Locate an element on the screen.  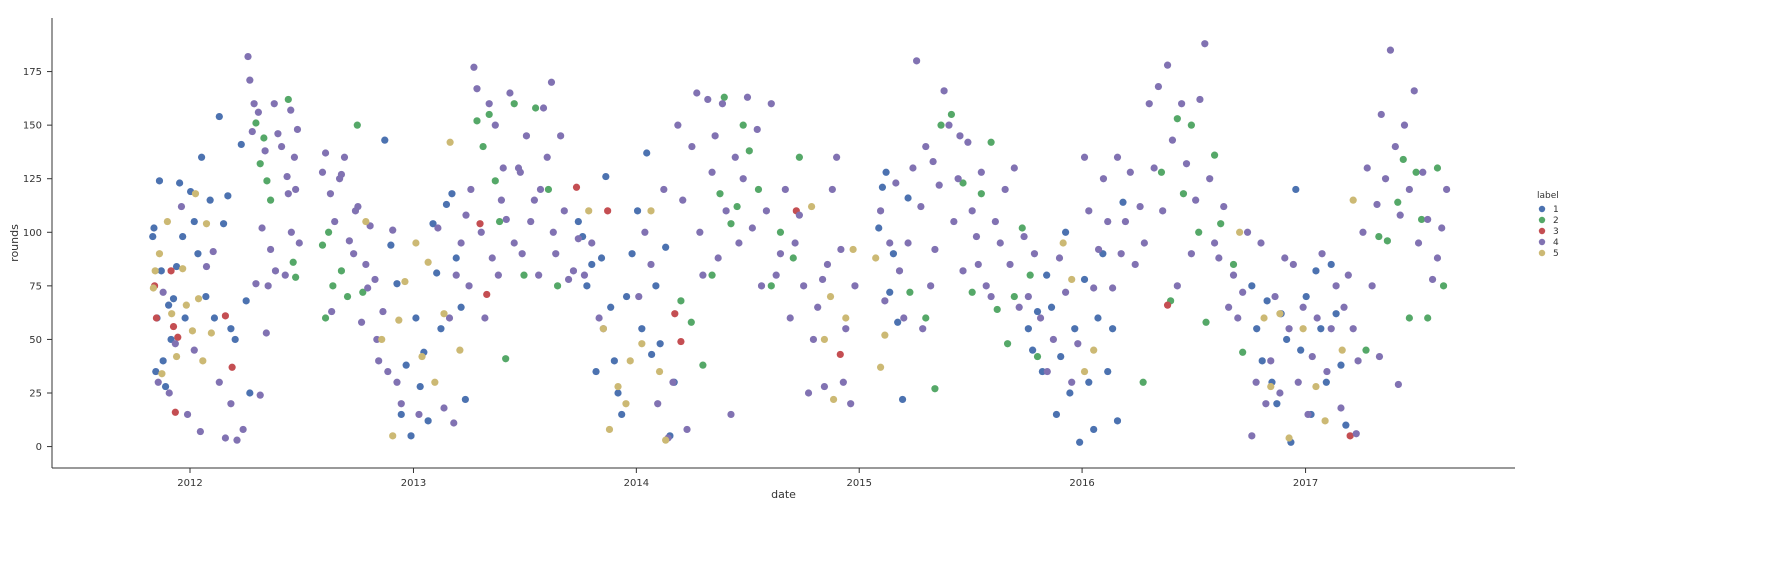
x-tick-label: 2012 is located at coordinates (189, 483).